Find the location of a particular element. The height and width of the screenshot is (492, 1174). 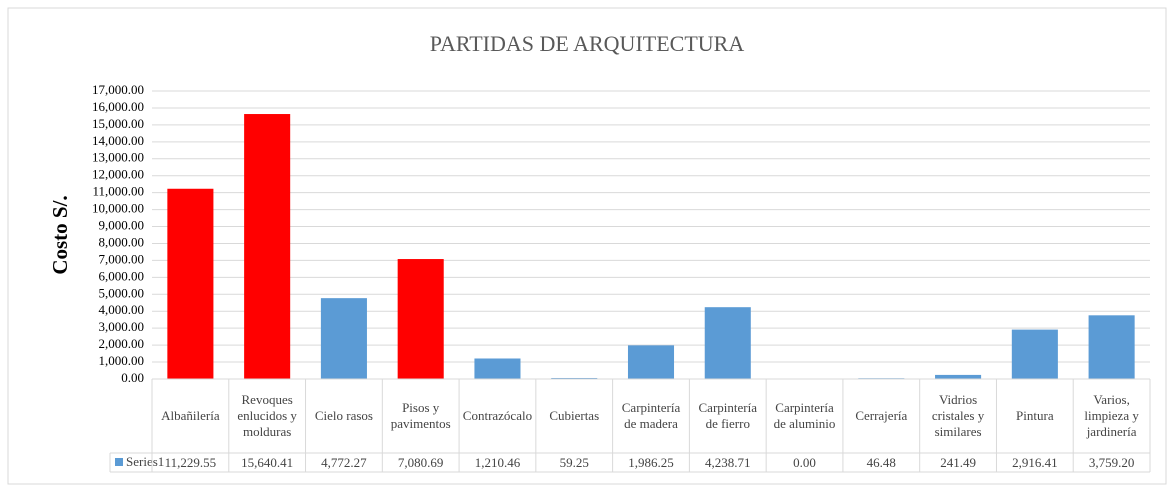

data-table-value: 4,772.27 is located at coordinates (344, 462).